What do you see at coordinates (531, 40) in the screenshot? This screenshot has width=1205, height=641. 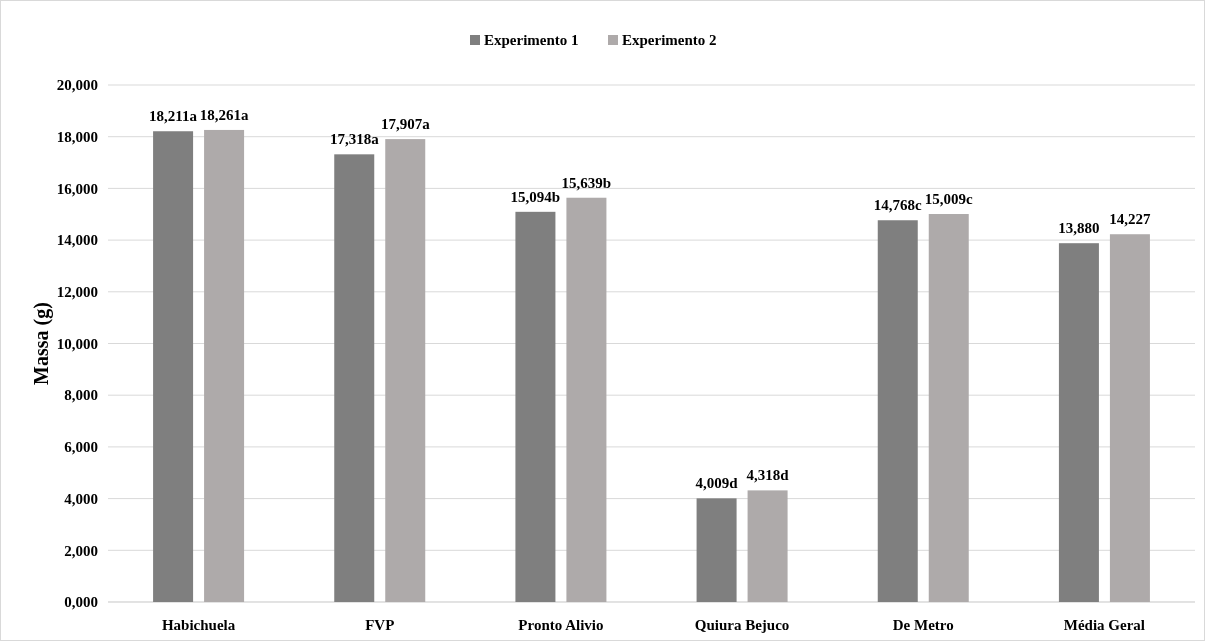 I see `legend-label: Experimento 1` at bounding box center [531, 40].